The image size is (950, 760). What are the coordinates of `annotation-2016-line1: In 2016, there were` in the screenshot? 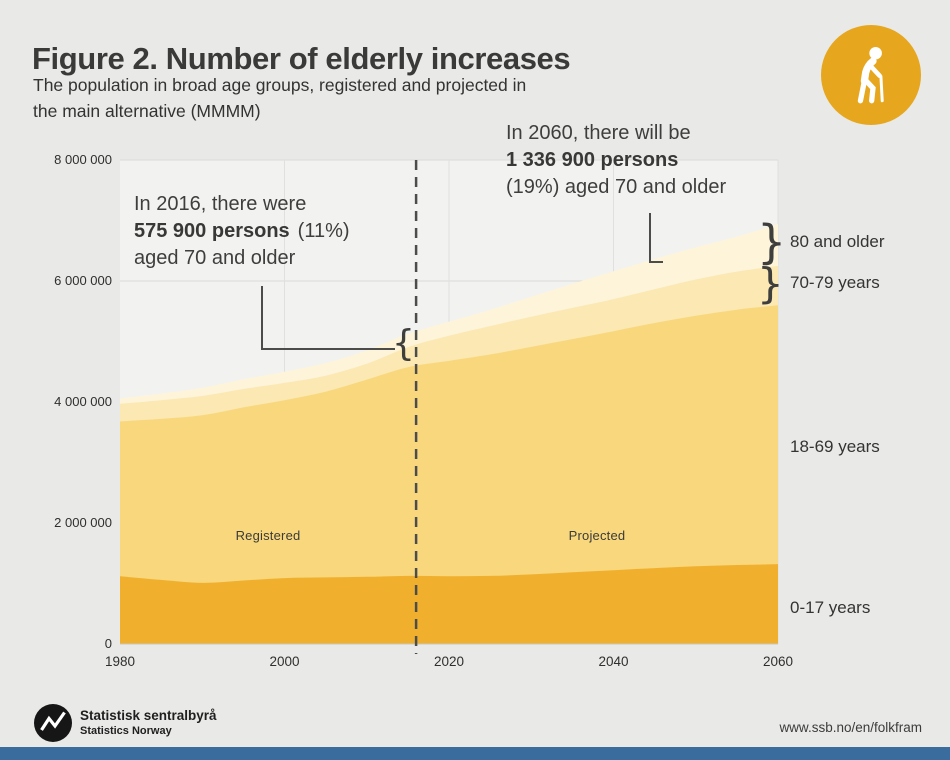 It's located at (220, 204).